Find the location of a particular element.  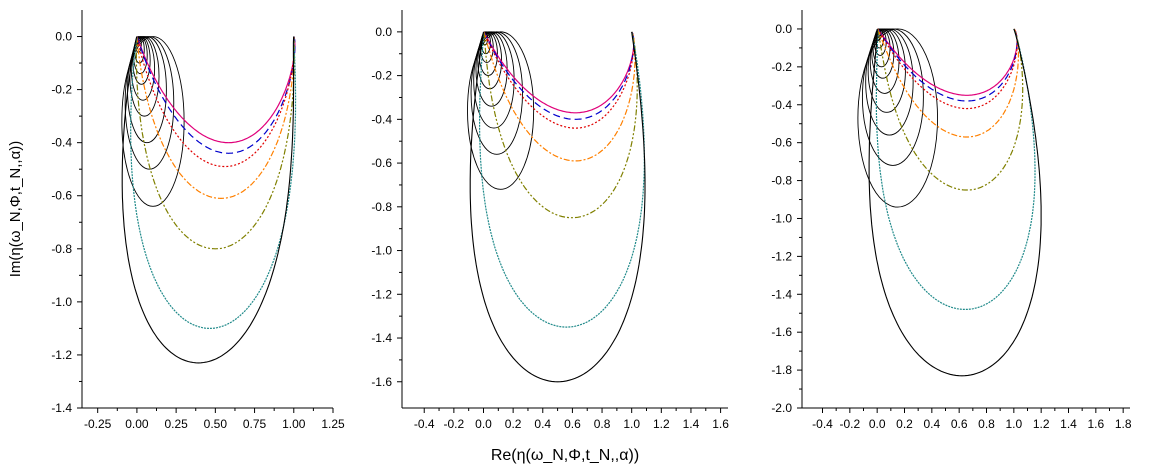

x-tick-label: 1.8 is located at coordinates (1123, 424).